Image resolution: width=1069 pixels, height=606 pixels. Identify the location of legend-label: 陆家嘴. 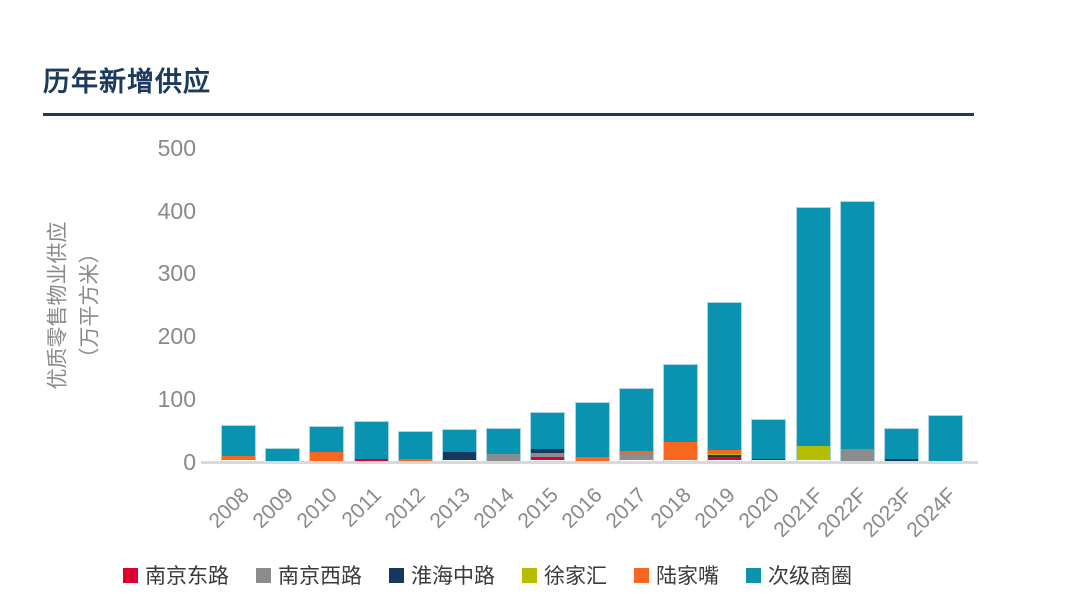
(687, 576).